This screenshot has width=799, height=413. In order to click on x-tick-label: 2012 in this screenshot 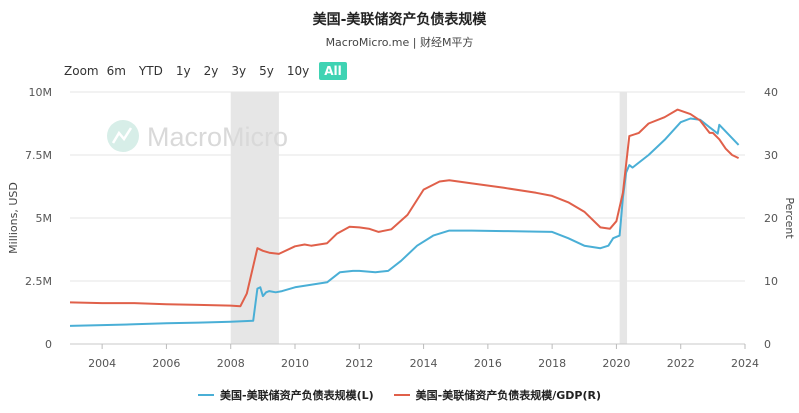, I will do `click(359, 363)`.